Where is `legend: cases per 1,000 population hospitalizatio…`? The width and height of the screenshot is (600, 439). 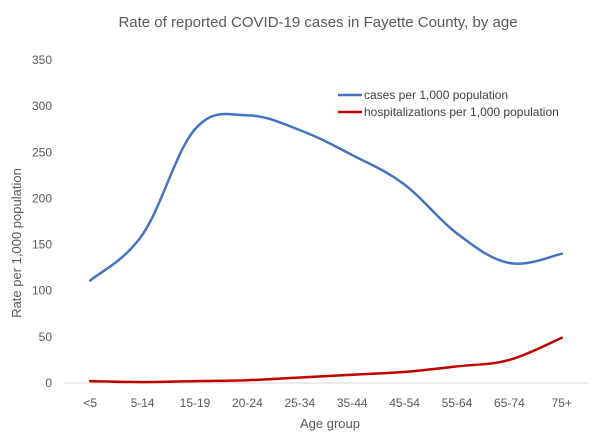
legend: cases per 1,000 population hospitalizatio… is located at coordinates (448, 103).